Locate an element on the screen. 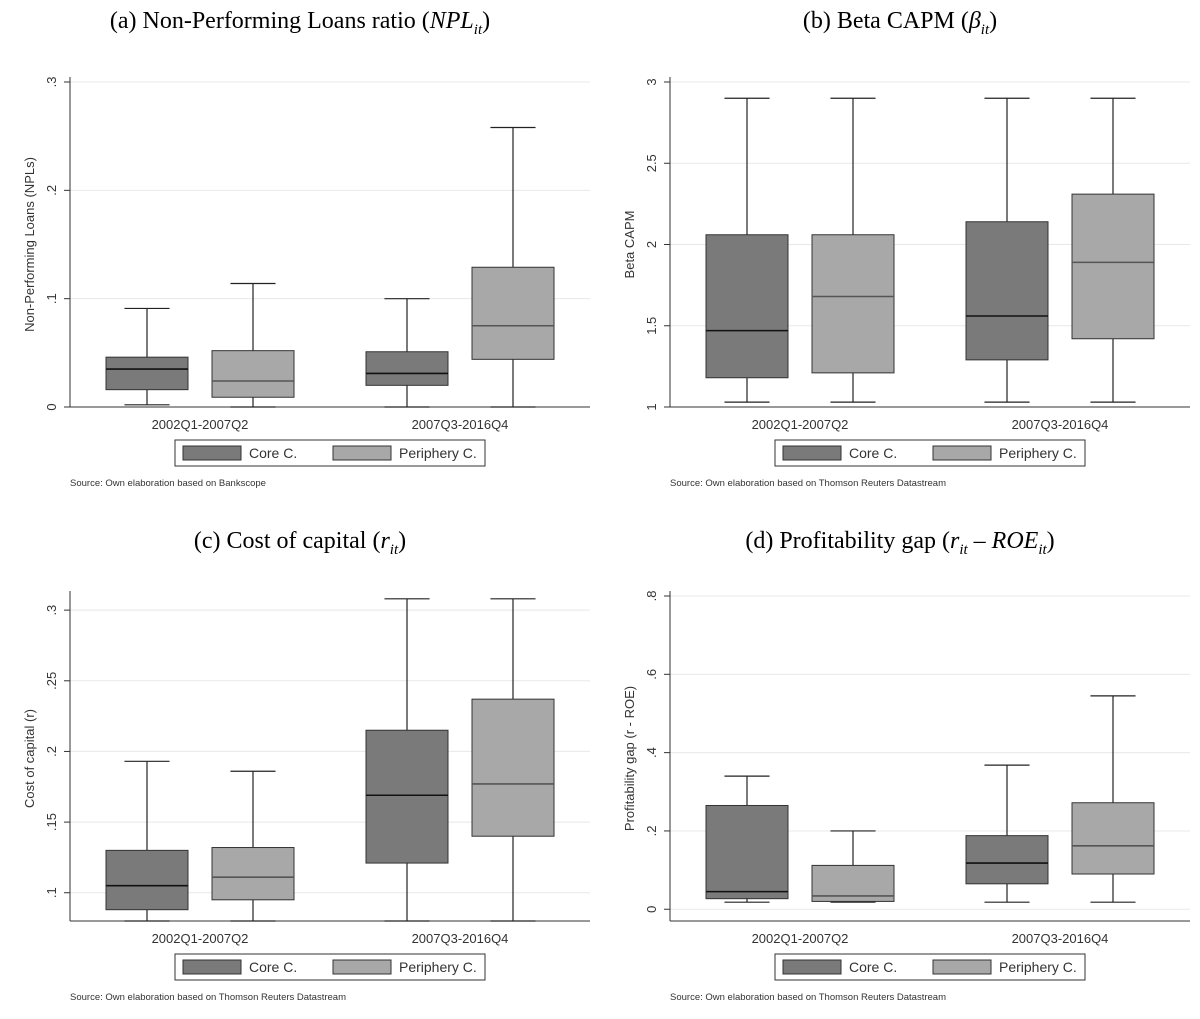  y-tick-label: 3 is located at coordinates (651, 81).